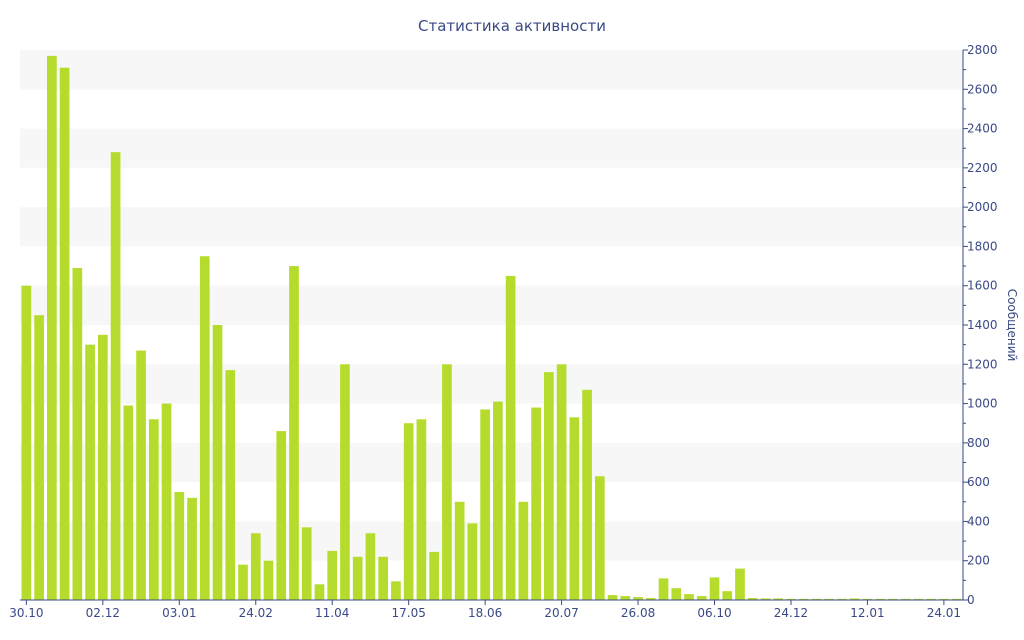 This screenshot has width=1024, height=640. Describe the element at coordinates (978, 443) in the screenshot. I see `y-tick-label: 800` at that location.